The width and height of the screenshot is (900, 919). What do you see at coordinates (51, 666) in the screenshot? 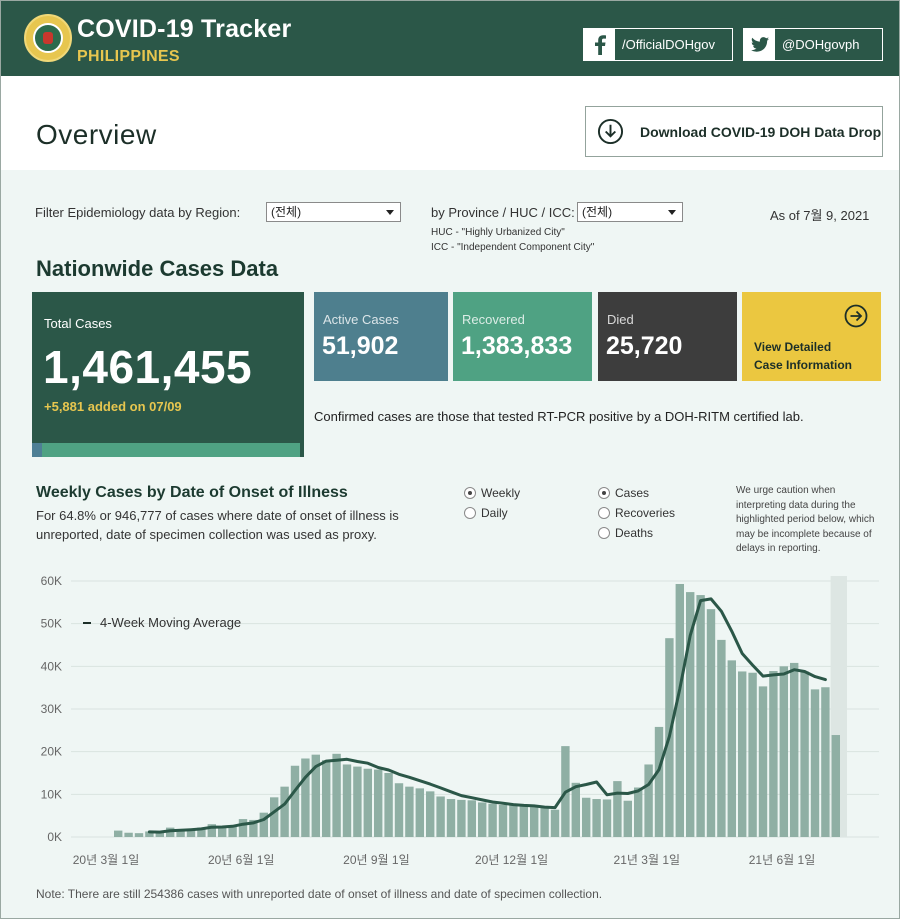
I see `y-tick-label: 40K` at bounding box center [51, 666].